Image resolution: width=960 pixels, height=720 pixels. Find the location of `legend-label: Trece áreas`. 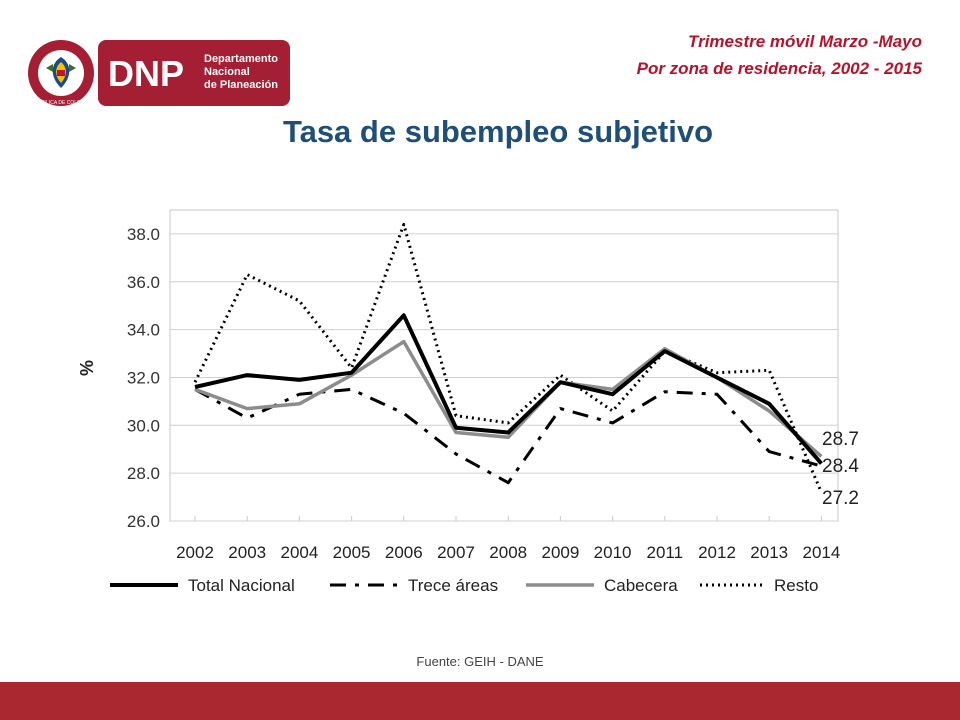

legend-label: Trece áreas is located at coordinates (453, 585).